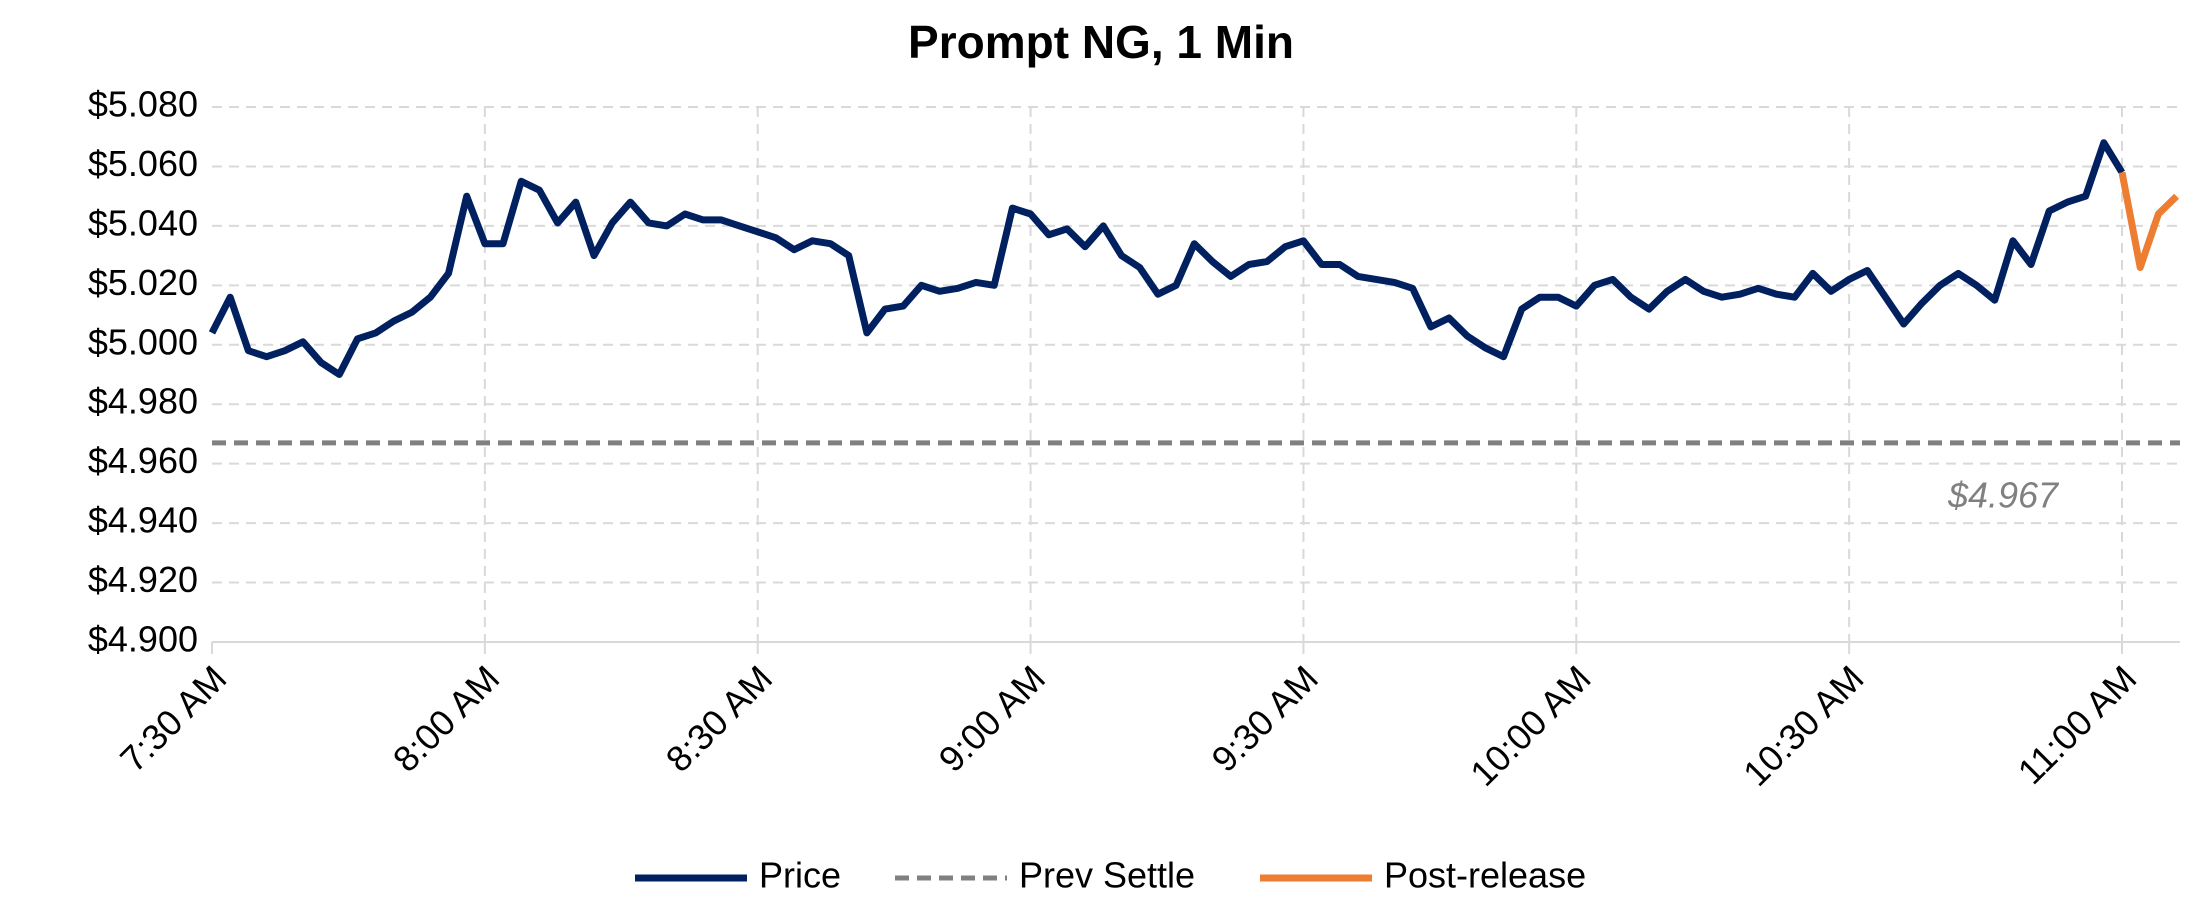 This screenshot has height=902, width=2203. I want to click on price-line, so click(2149, 221).